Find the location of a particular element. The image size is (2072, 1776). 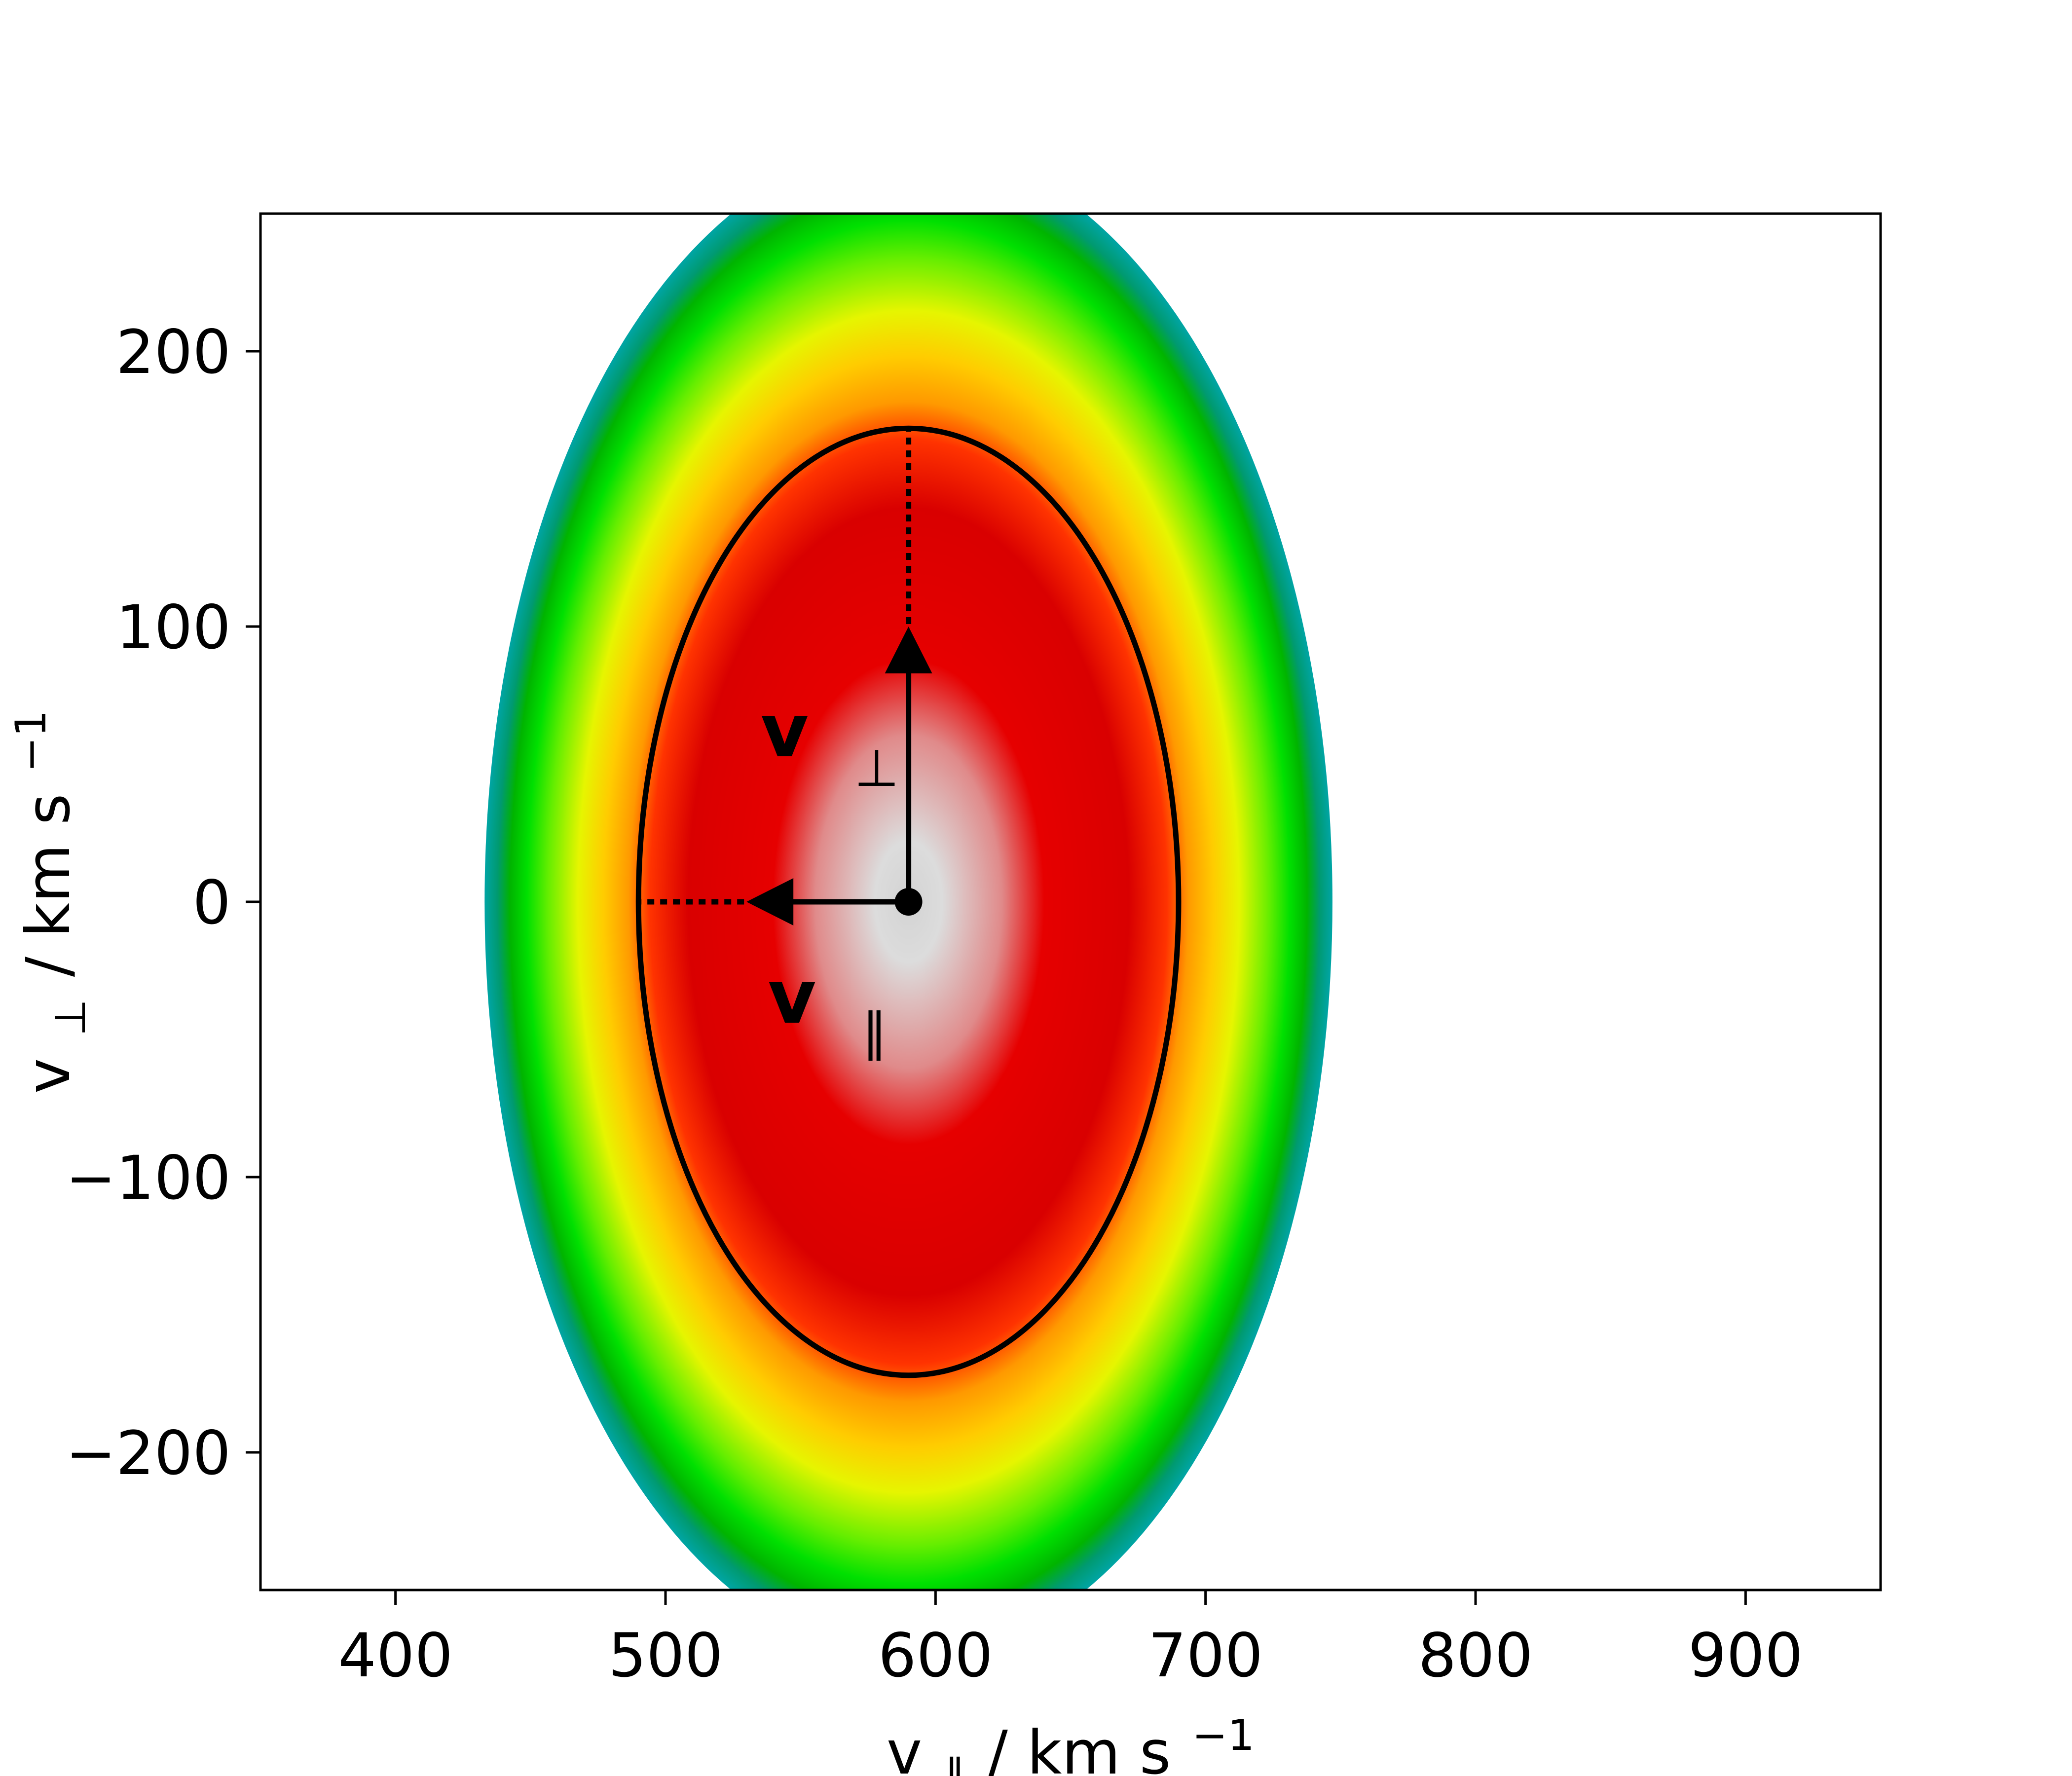

y-tick-label: 0 is located at coordinates (212, 903).